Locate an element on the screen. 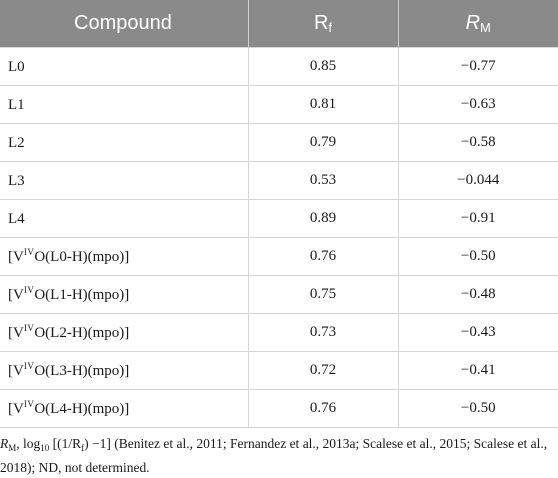 The width and height of the screenshot is (558, 478). rf-cell: 0.72 is located at coordinates (323, 370).